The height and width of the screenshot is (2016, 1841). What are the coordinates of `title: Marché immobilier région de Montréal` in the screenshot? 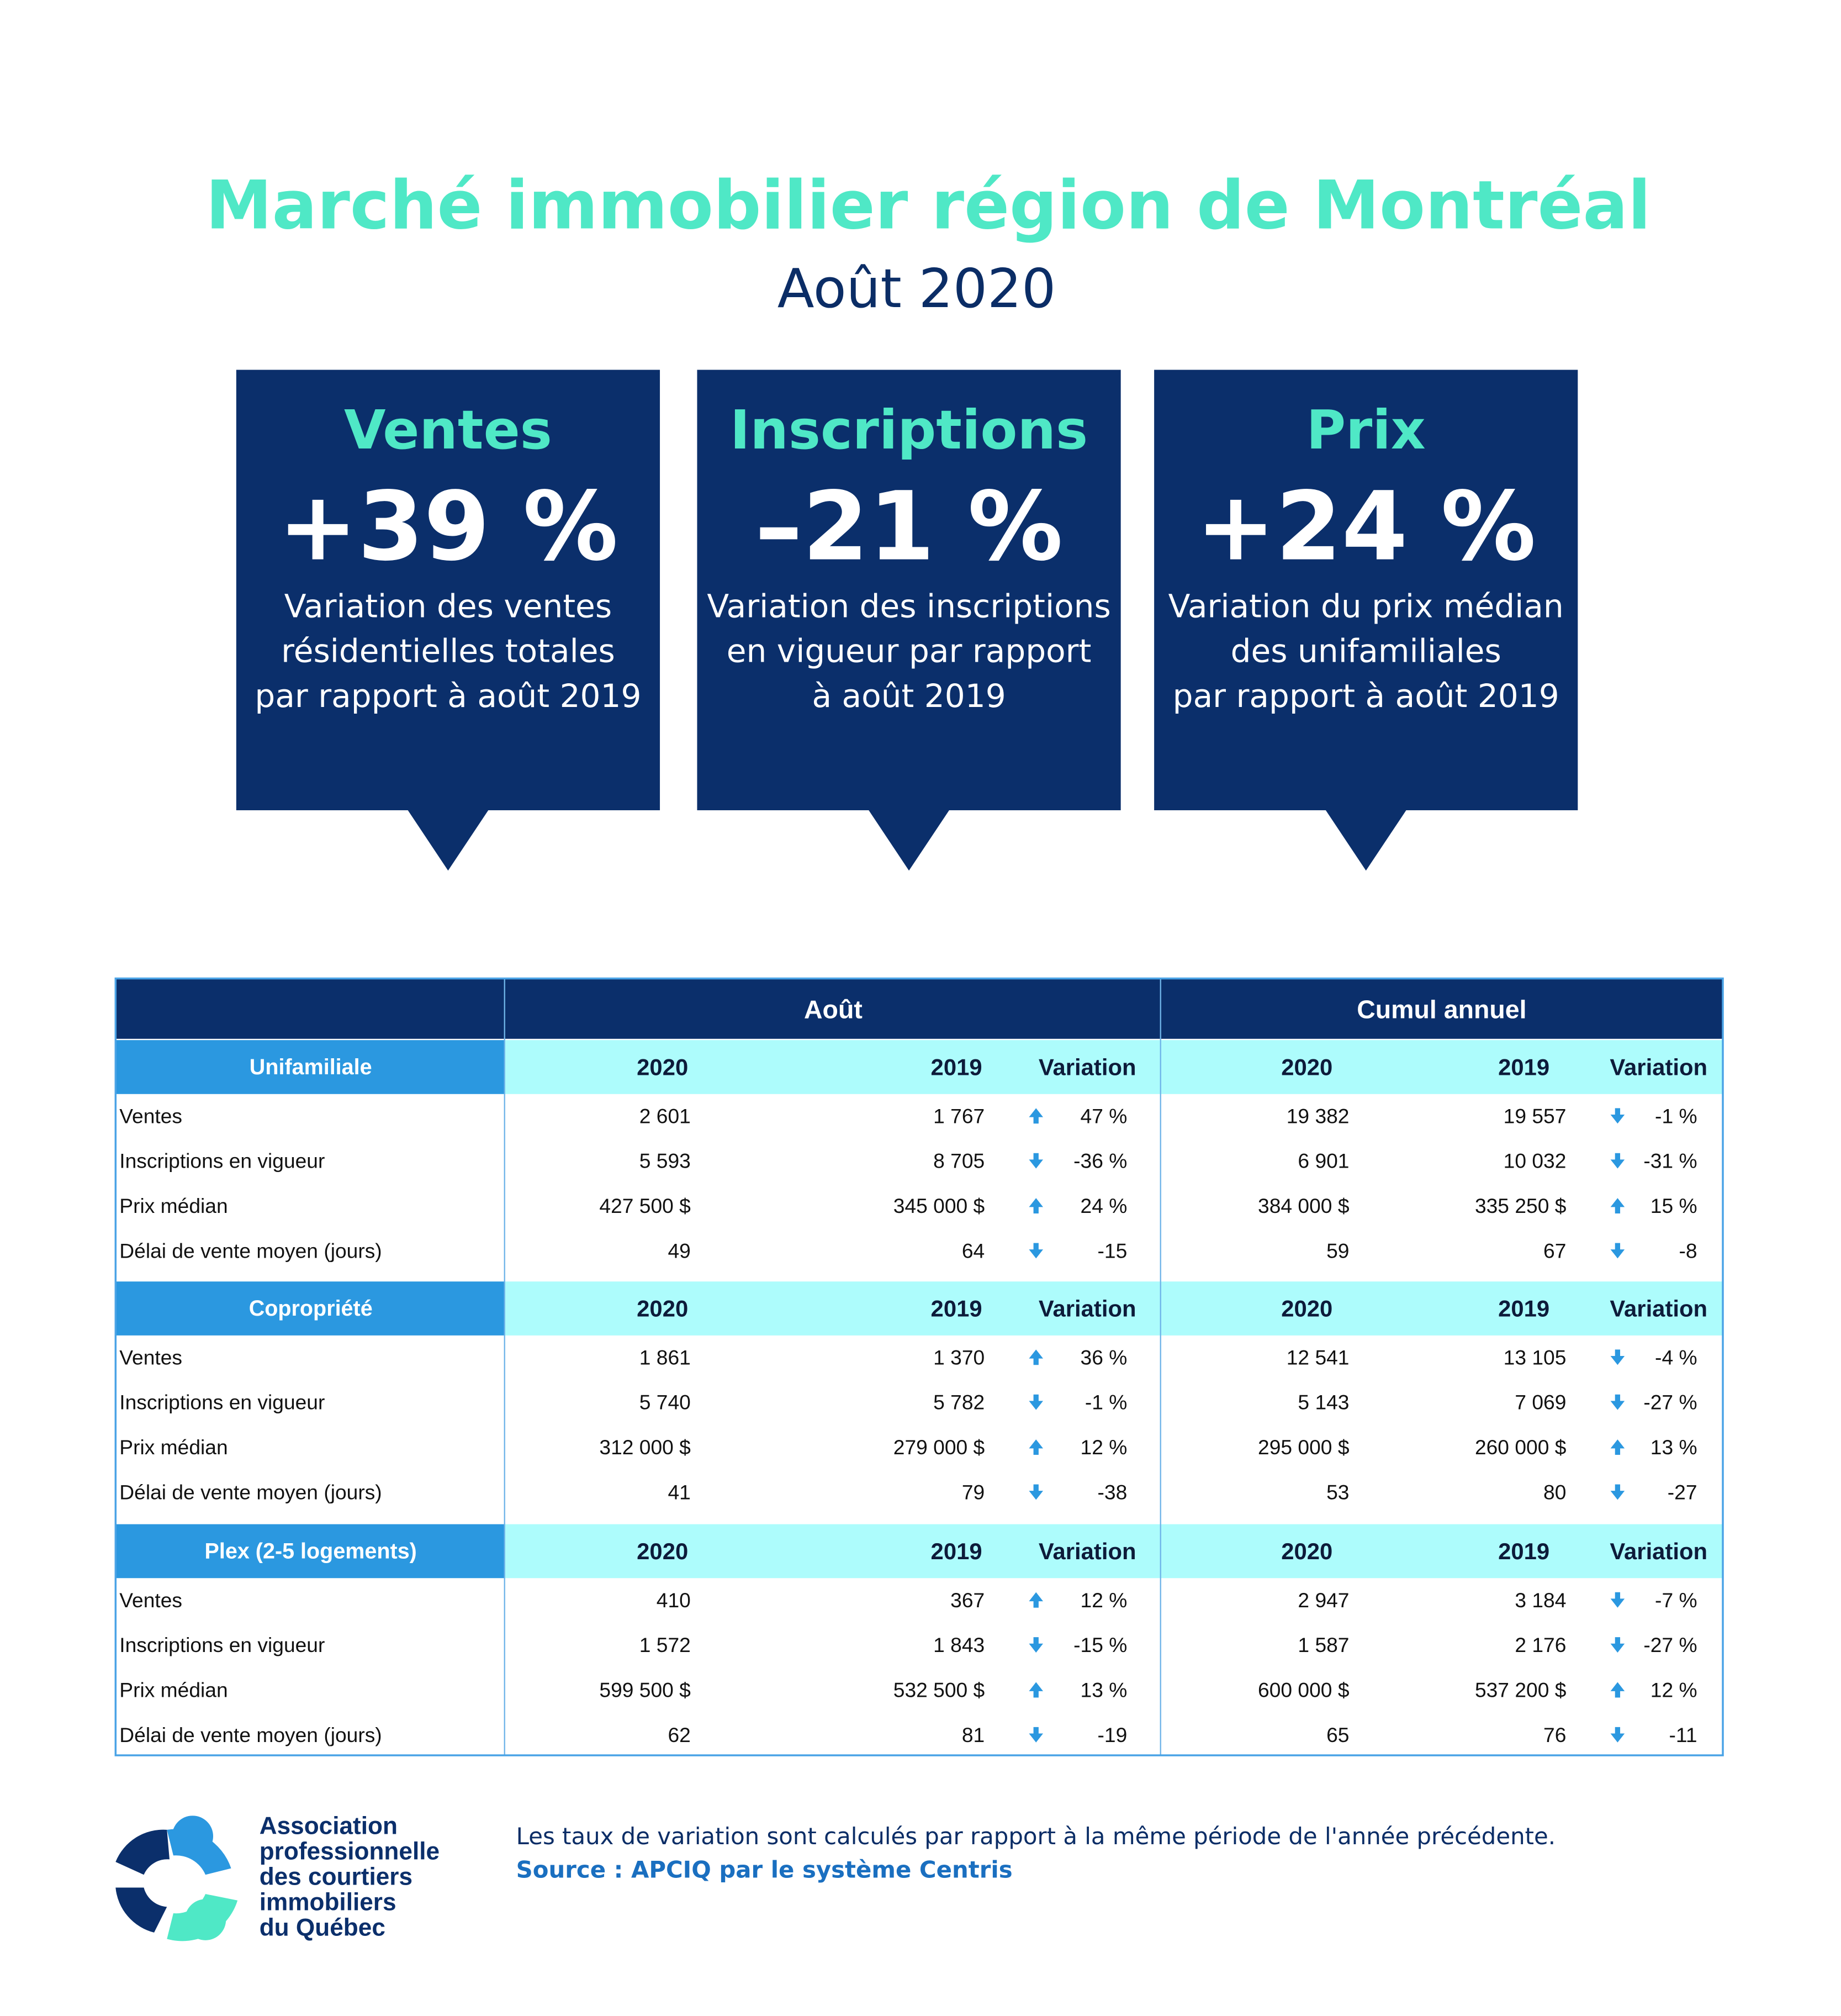 It's located at (927, 205).